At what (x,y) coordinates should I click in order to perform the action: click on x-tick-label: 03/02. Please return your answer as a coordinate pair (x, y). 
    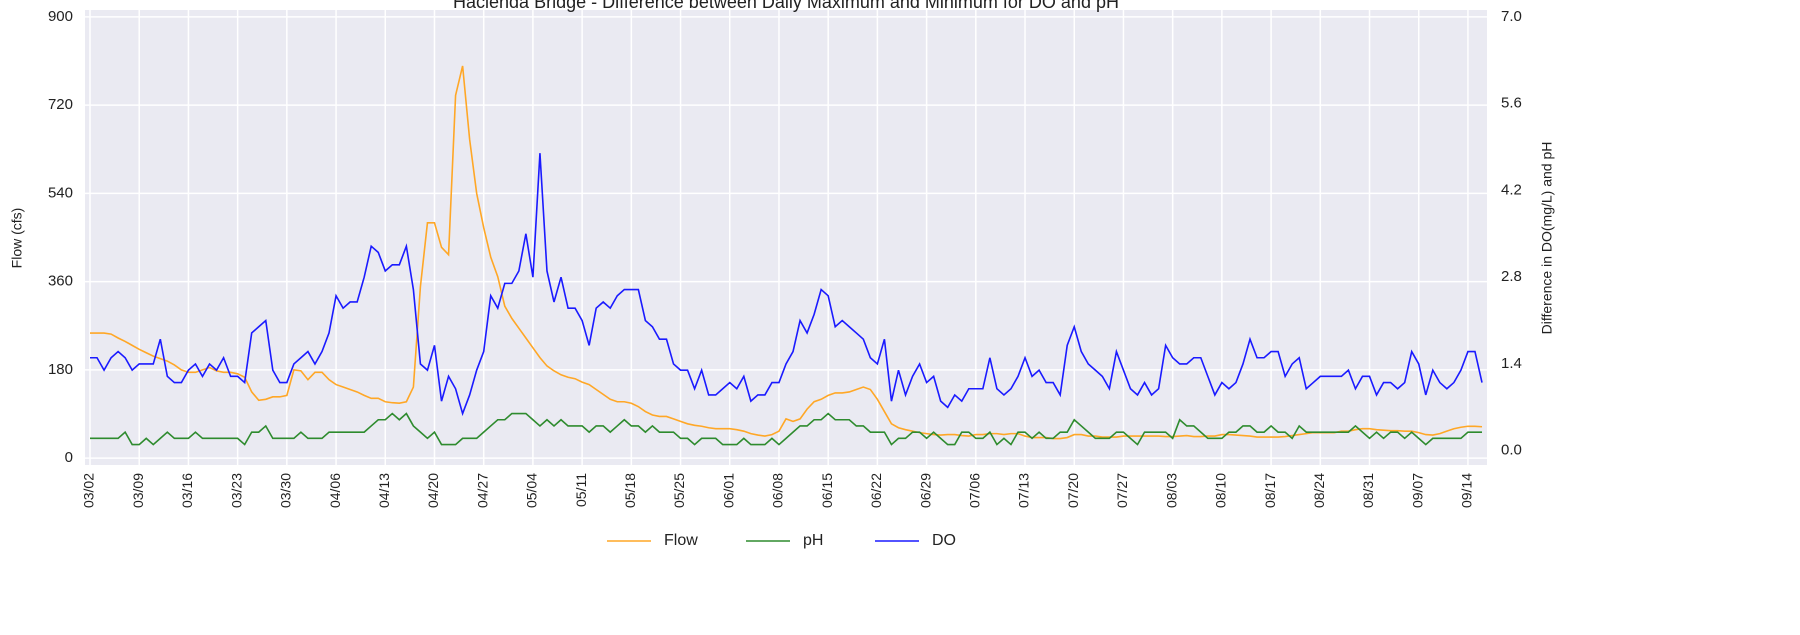
    Looking at the image, I should click on (89, 490).